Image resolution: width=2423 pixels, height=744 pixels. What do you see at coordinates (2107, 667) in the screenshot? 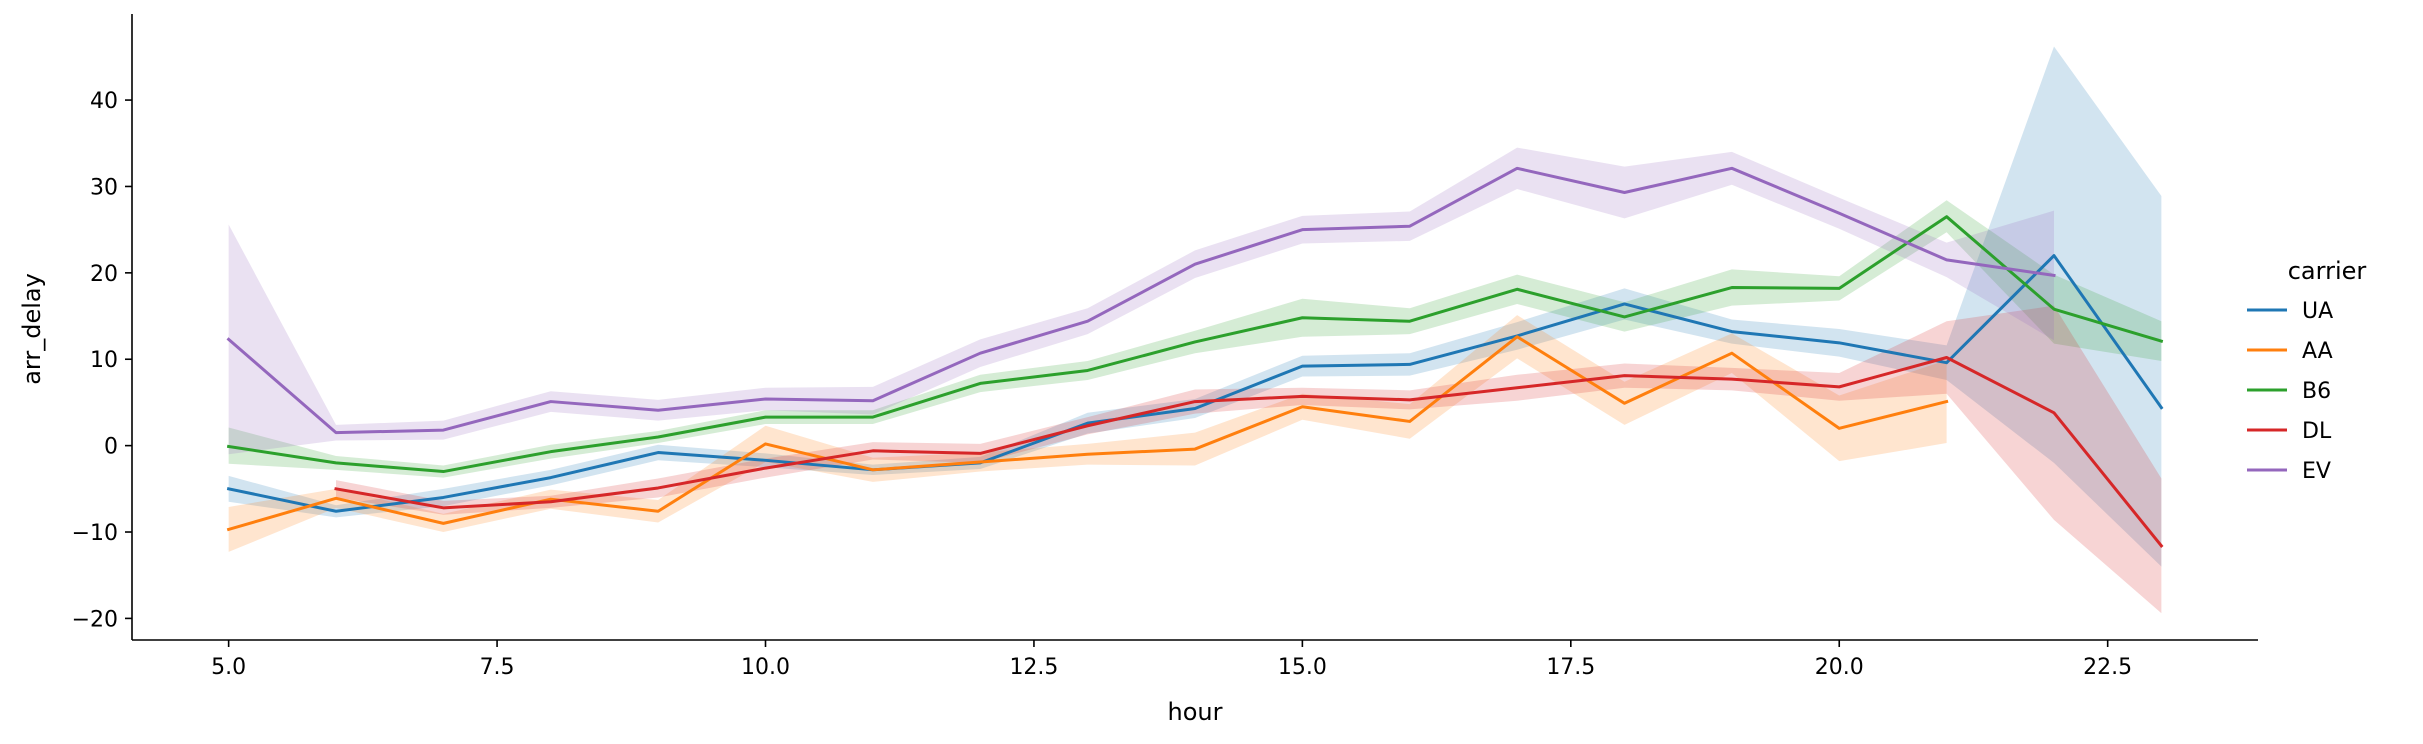
I see `x-tick-label: 22.5` at bounding box center [2107, 667].